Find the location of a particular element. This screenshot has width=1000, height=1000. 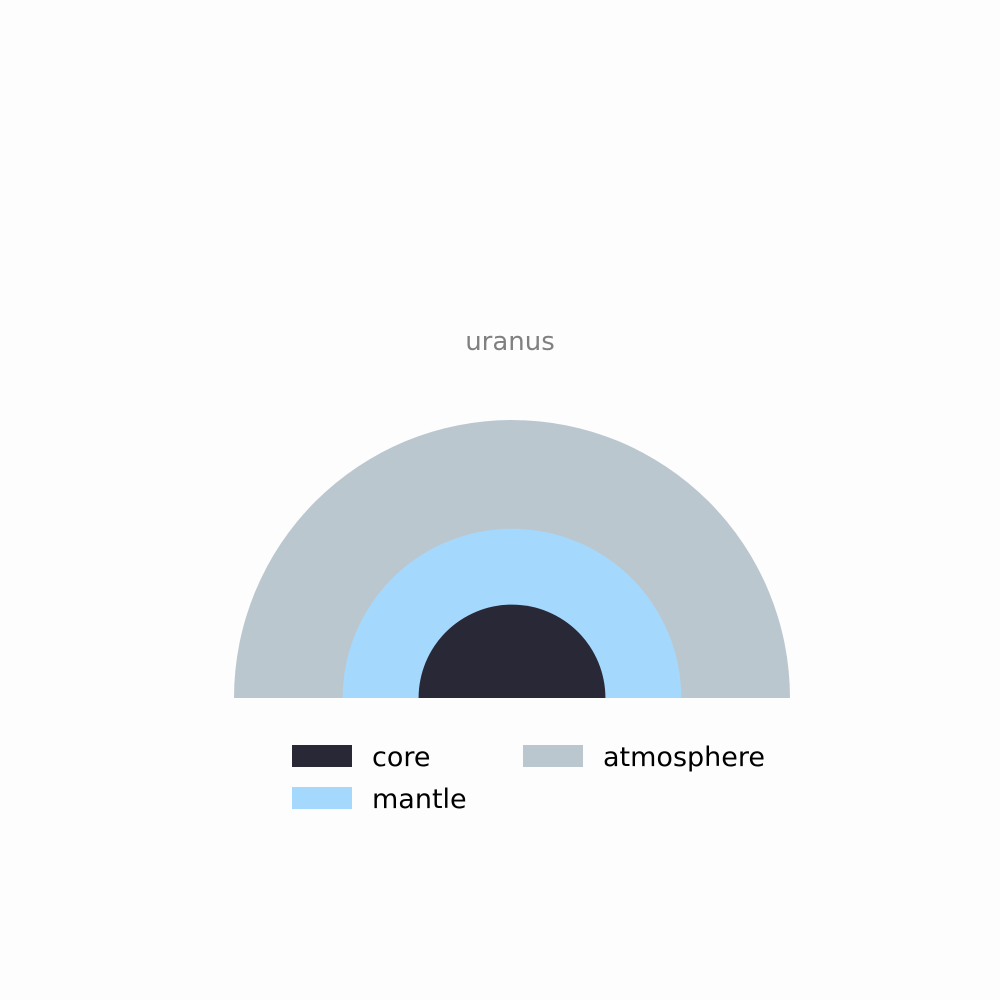

legend-label-mantle: mantle is located at coordinates (419, 799).